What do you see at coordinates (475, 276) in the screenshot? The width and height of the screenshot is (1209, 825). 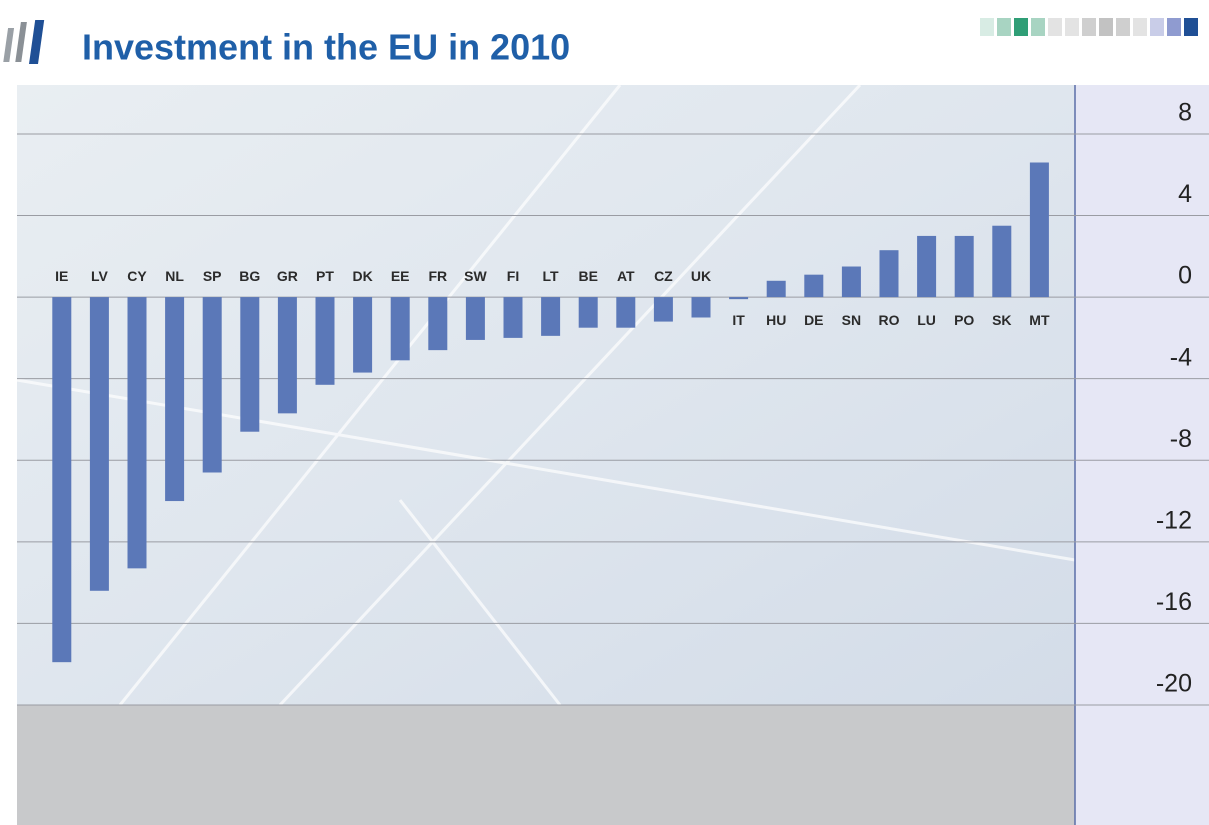 I see `x-tick-label: SW` at bounding box center [475, 276].